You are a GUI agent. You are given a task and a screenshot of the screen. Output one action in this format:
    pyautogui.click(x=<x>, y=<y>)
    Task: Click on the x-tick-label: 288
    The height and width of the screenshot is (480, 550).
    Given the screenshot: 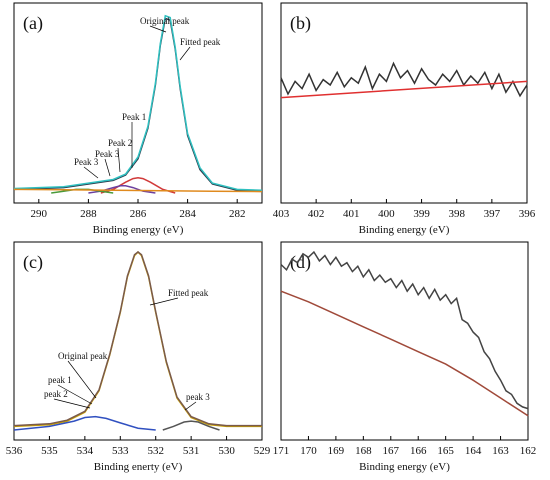 What is the action you would take?
    pyautogui.click(x=88, y=214)
    